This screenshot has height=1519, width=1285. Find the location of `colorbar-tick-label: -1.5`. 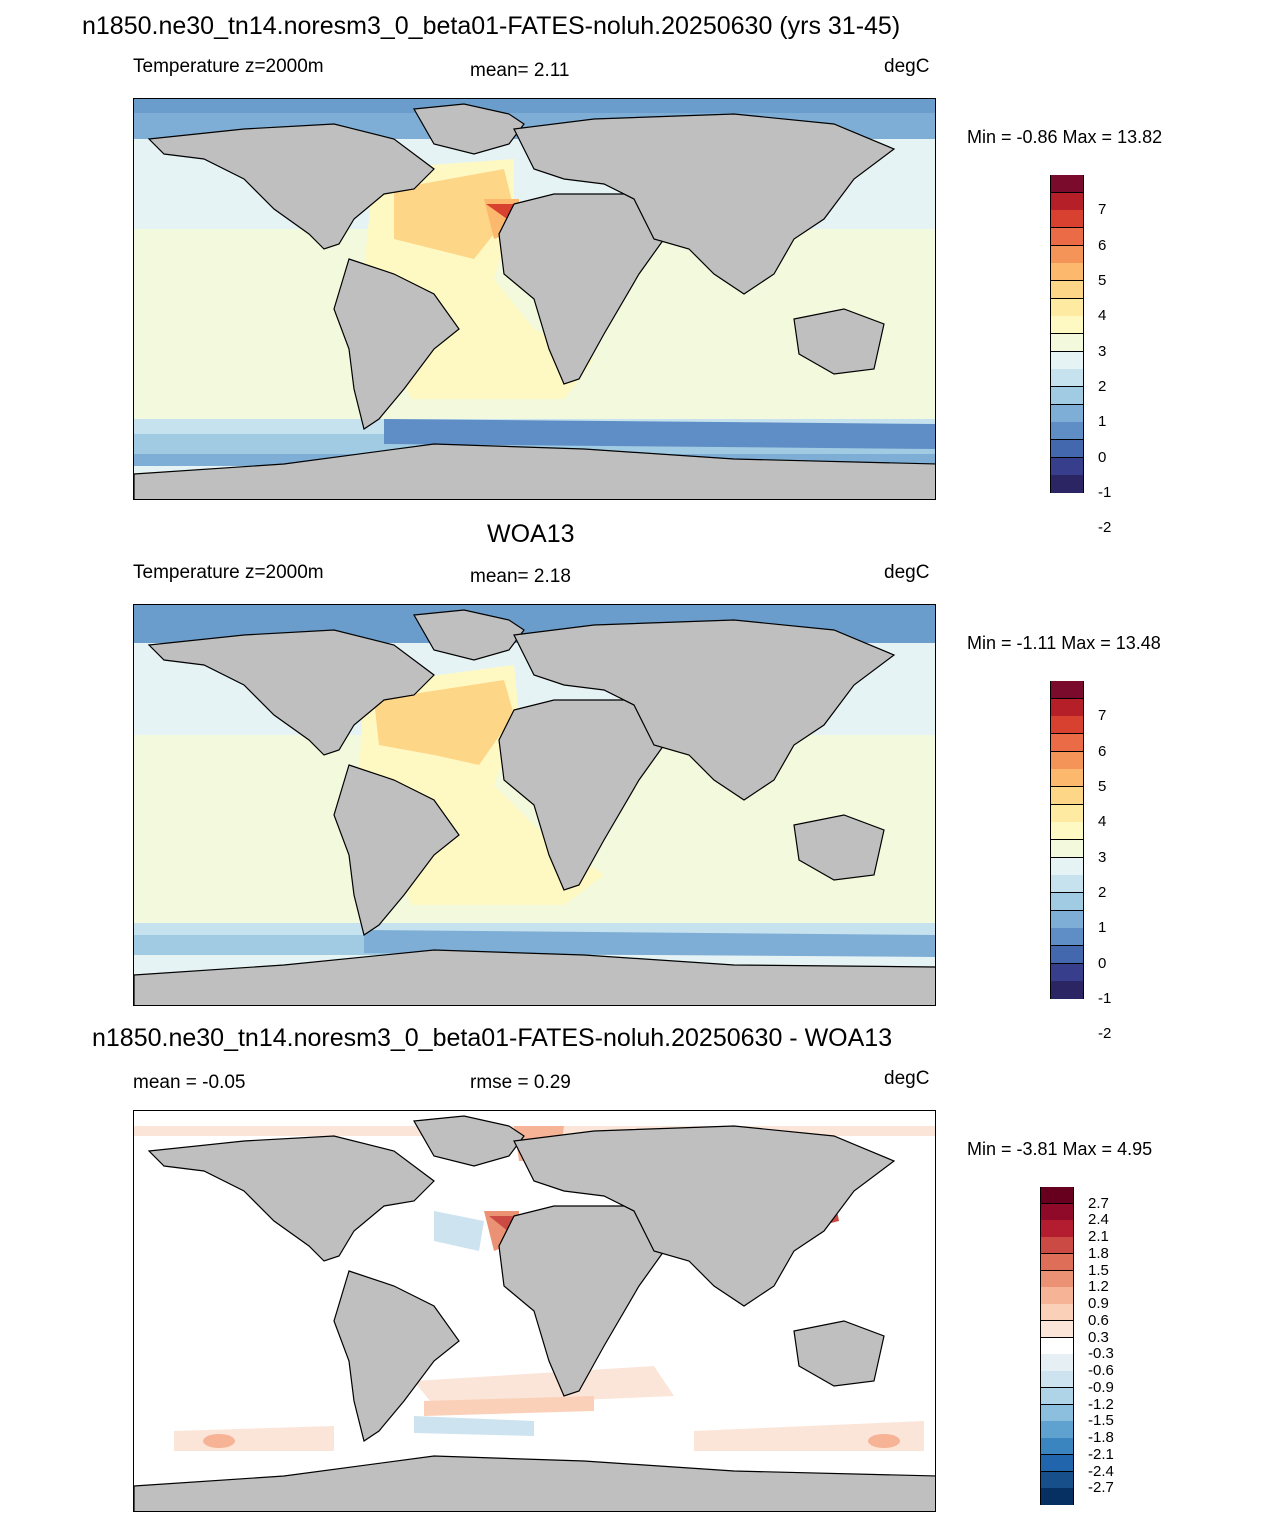

colorbar-tick-label: -1.5 is located at coordinates (1101, 1421).